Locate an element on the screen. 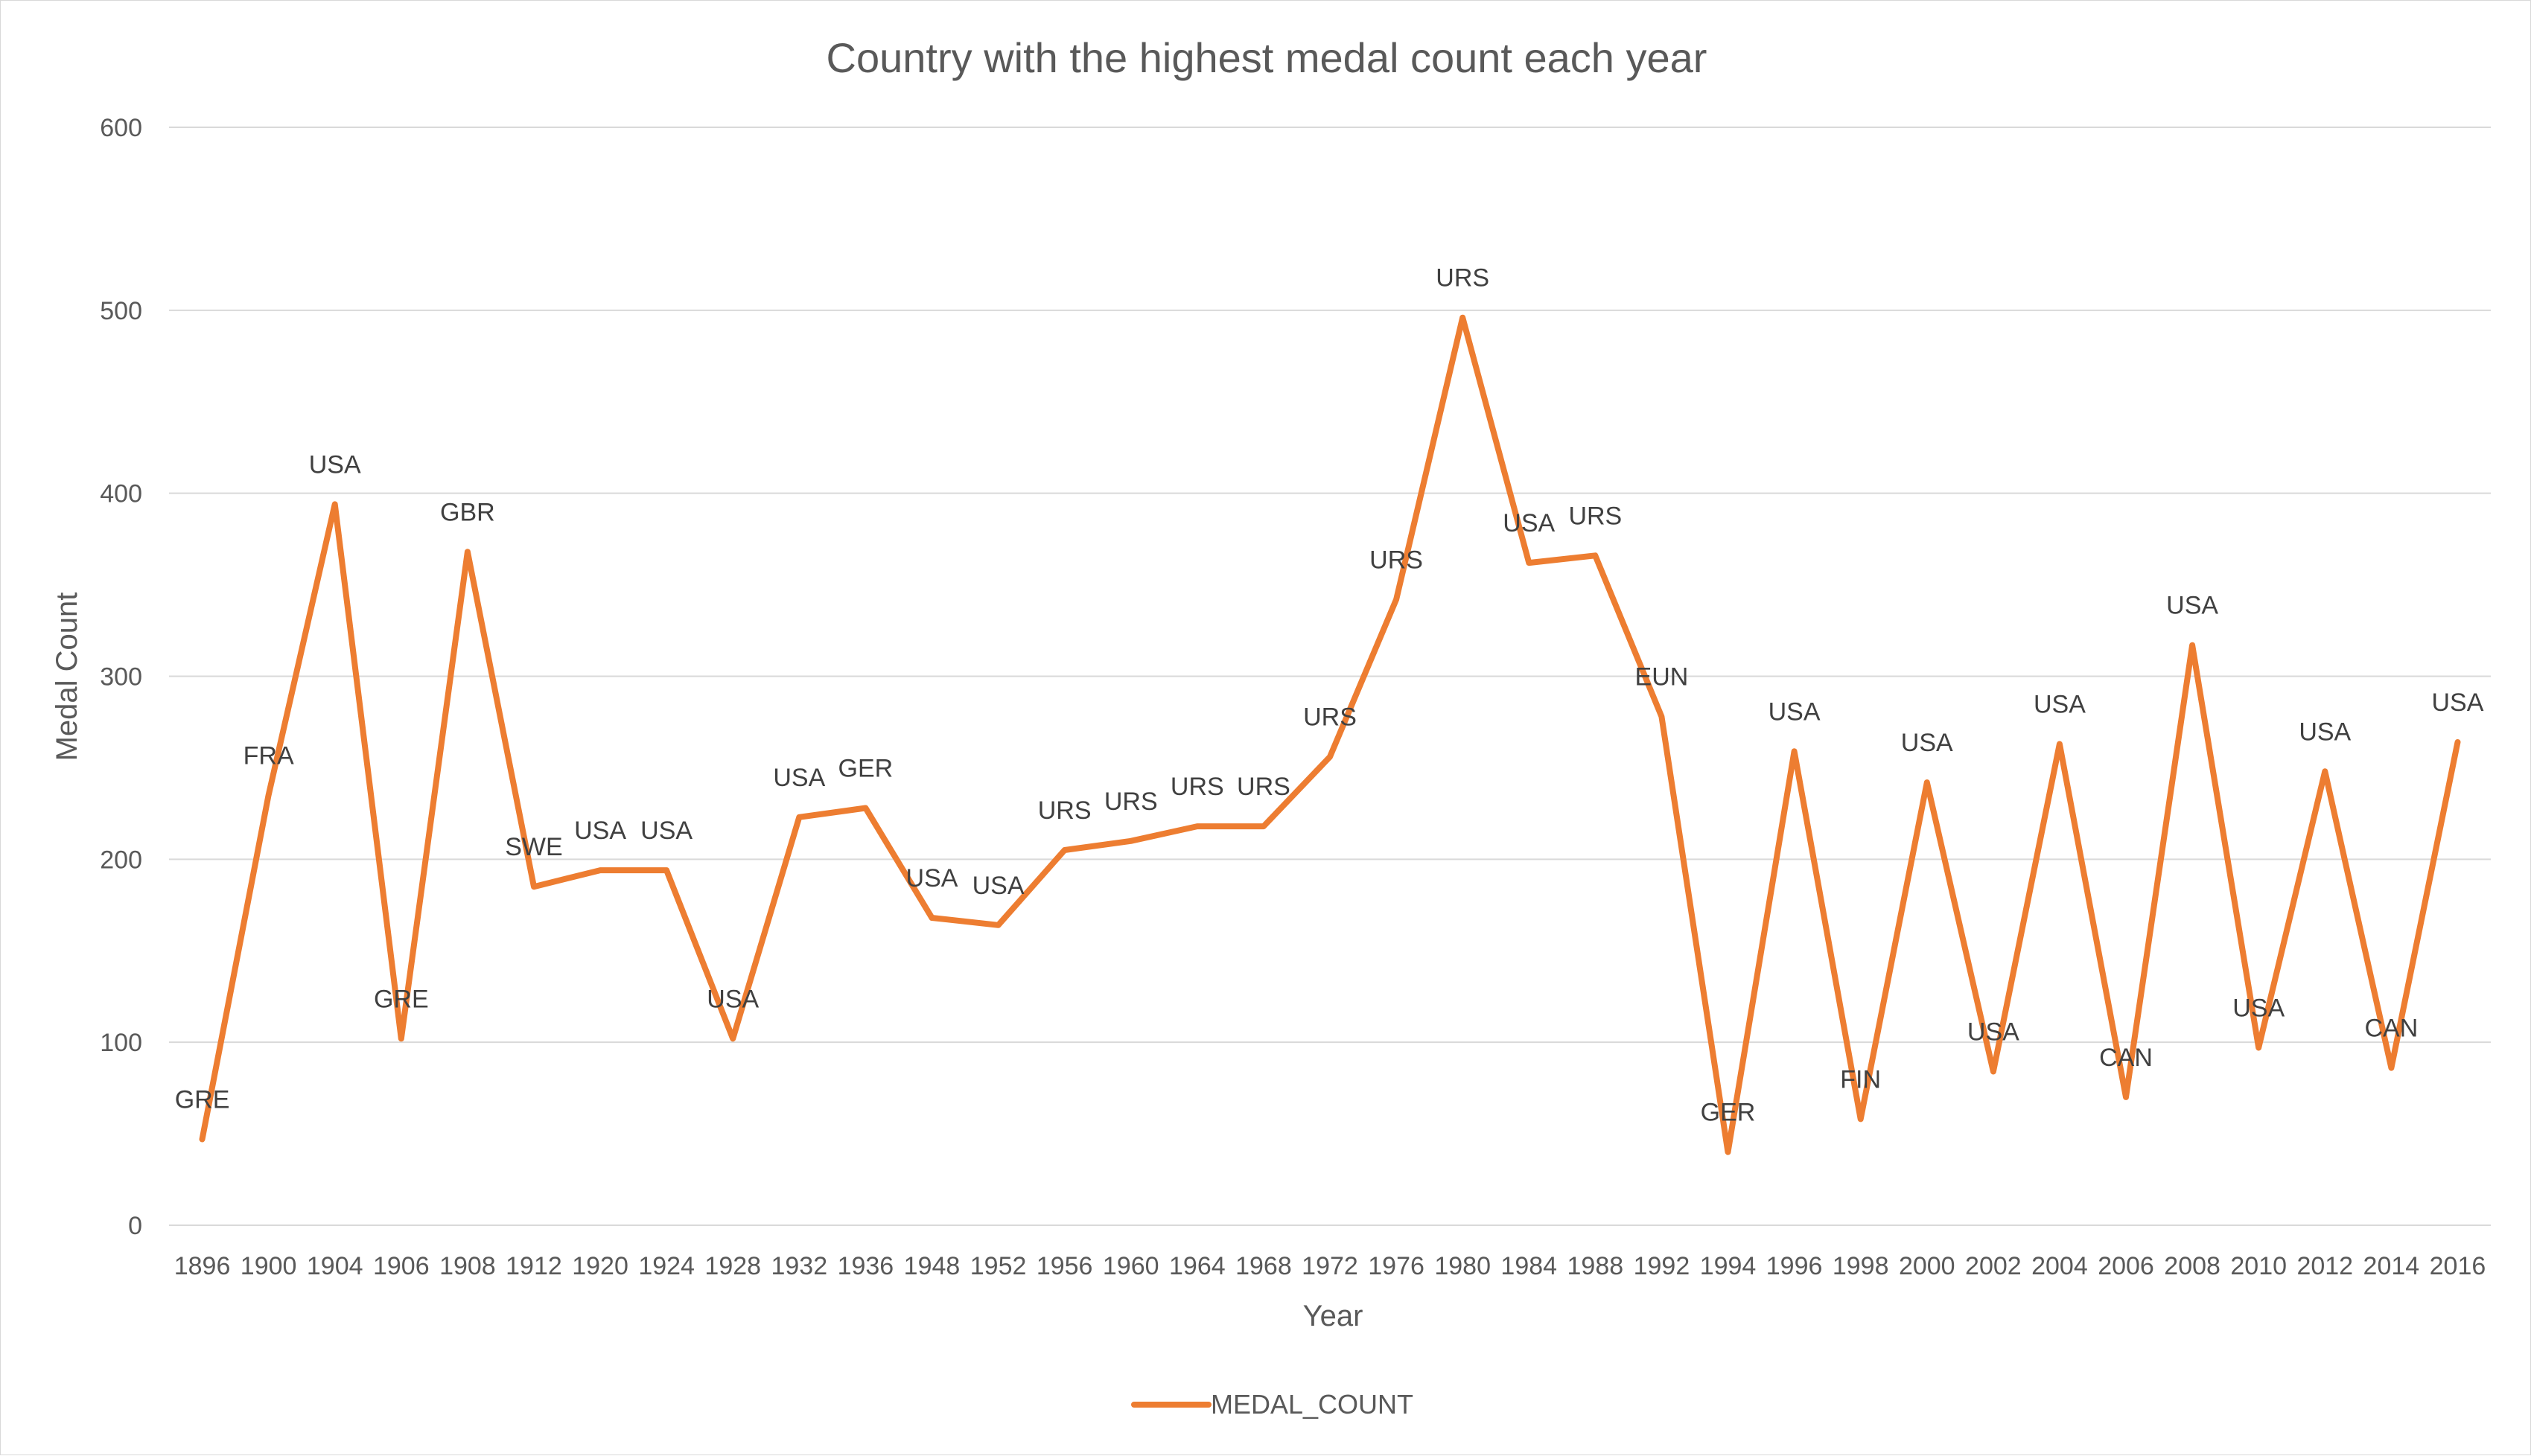 This screenshot has width=2531, height=1456. y-tick-label: 0 is located at coordinates (135, 1226).